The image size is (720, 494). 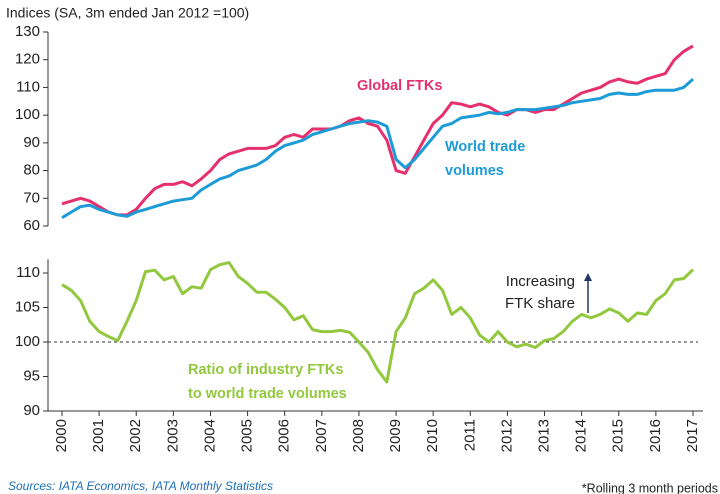 I want to click on x-tick-label: 2015, so click(x=618, y=435).